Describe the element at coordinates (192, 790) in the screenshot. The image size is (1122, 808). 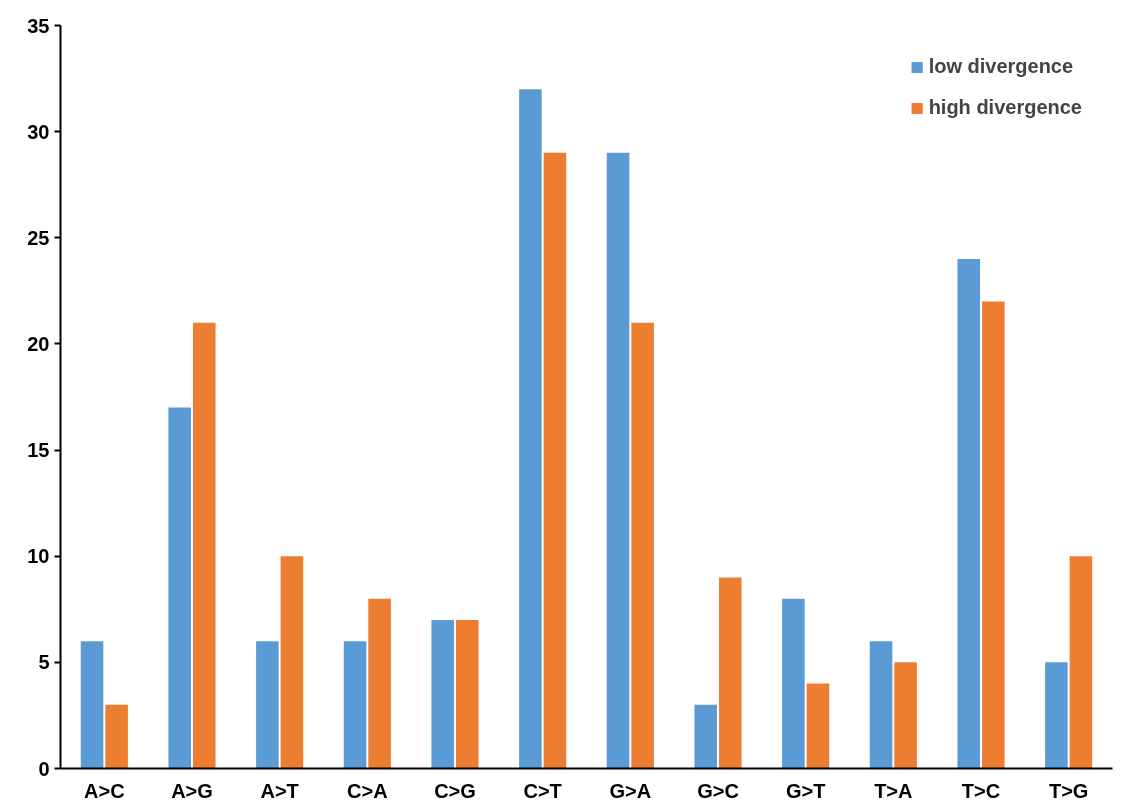
I see `x-tick-label: A>G` at that location.